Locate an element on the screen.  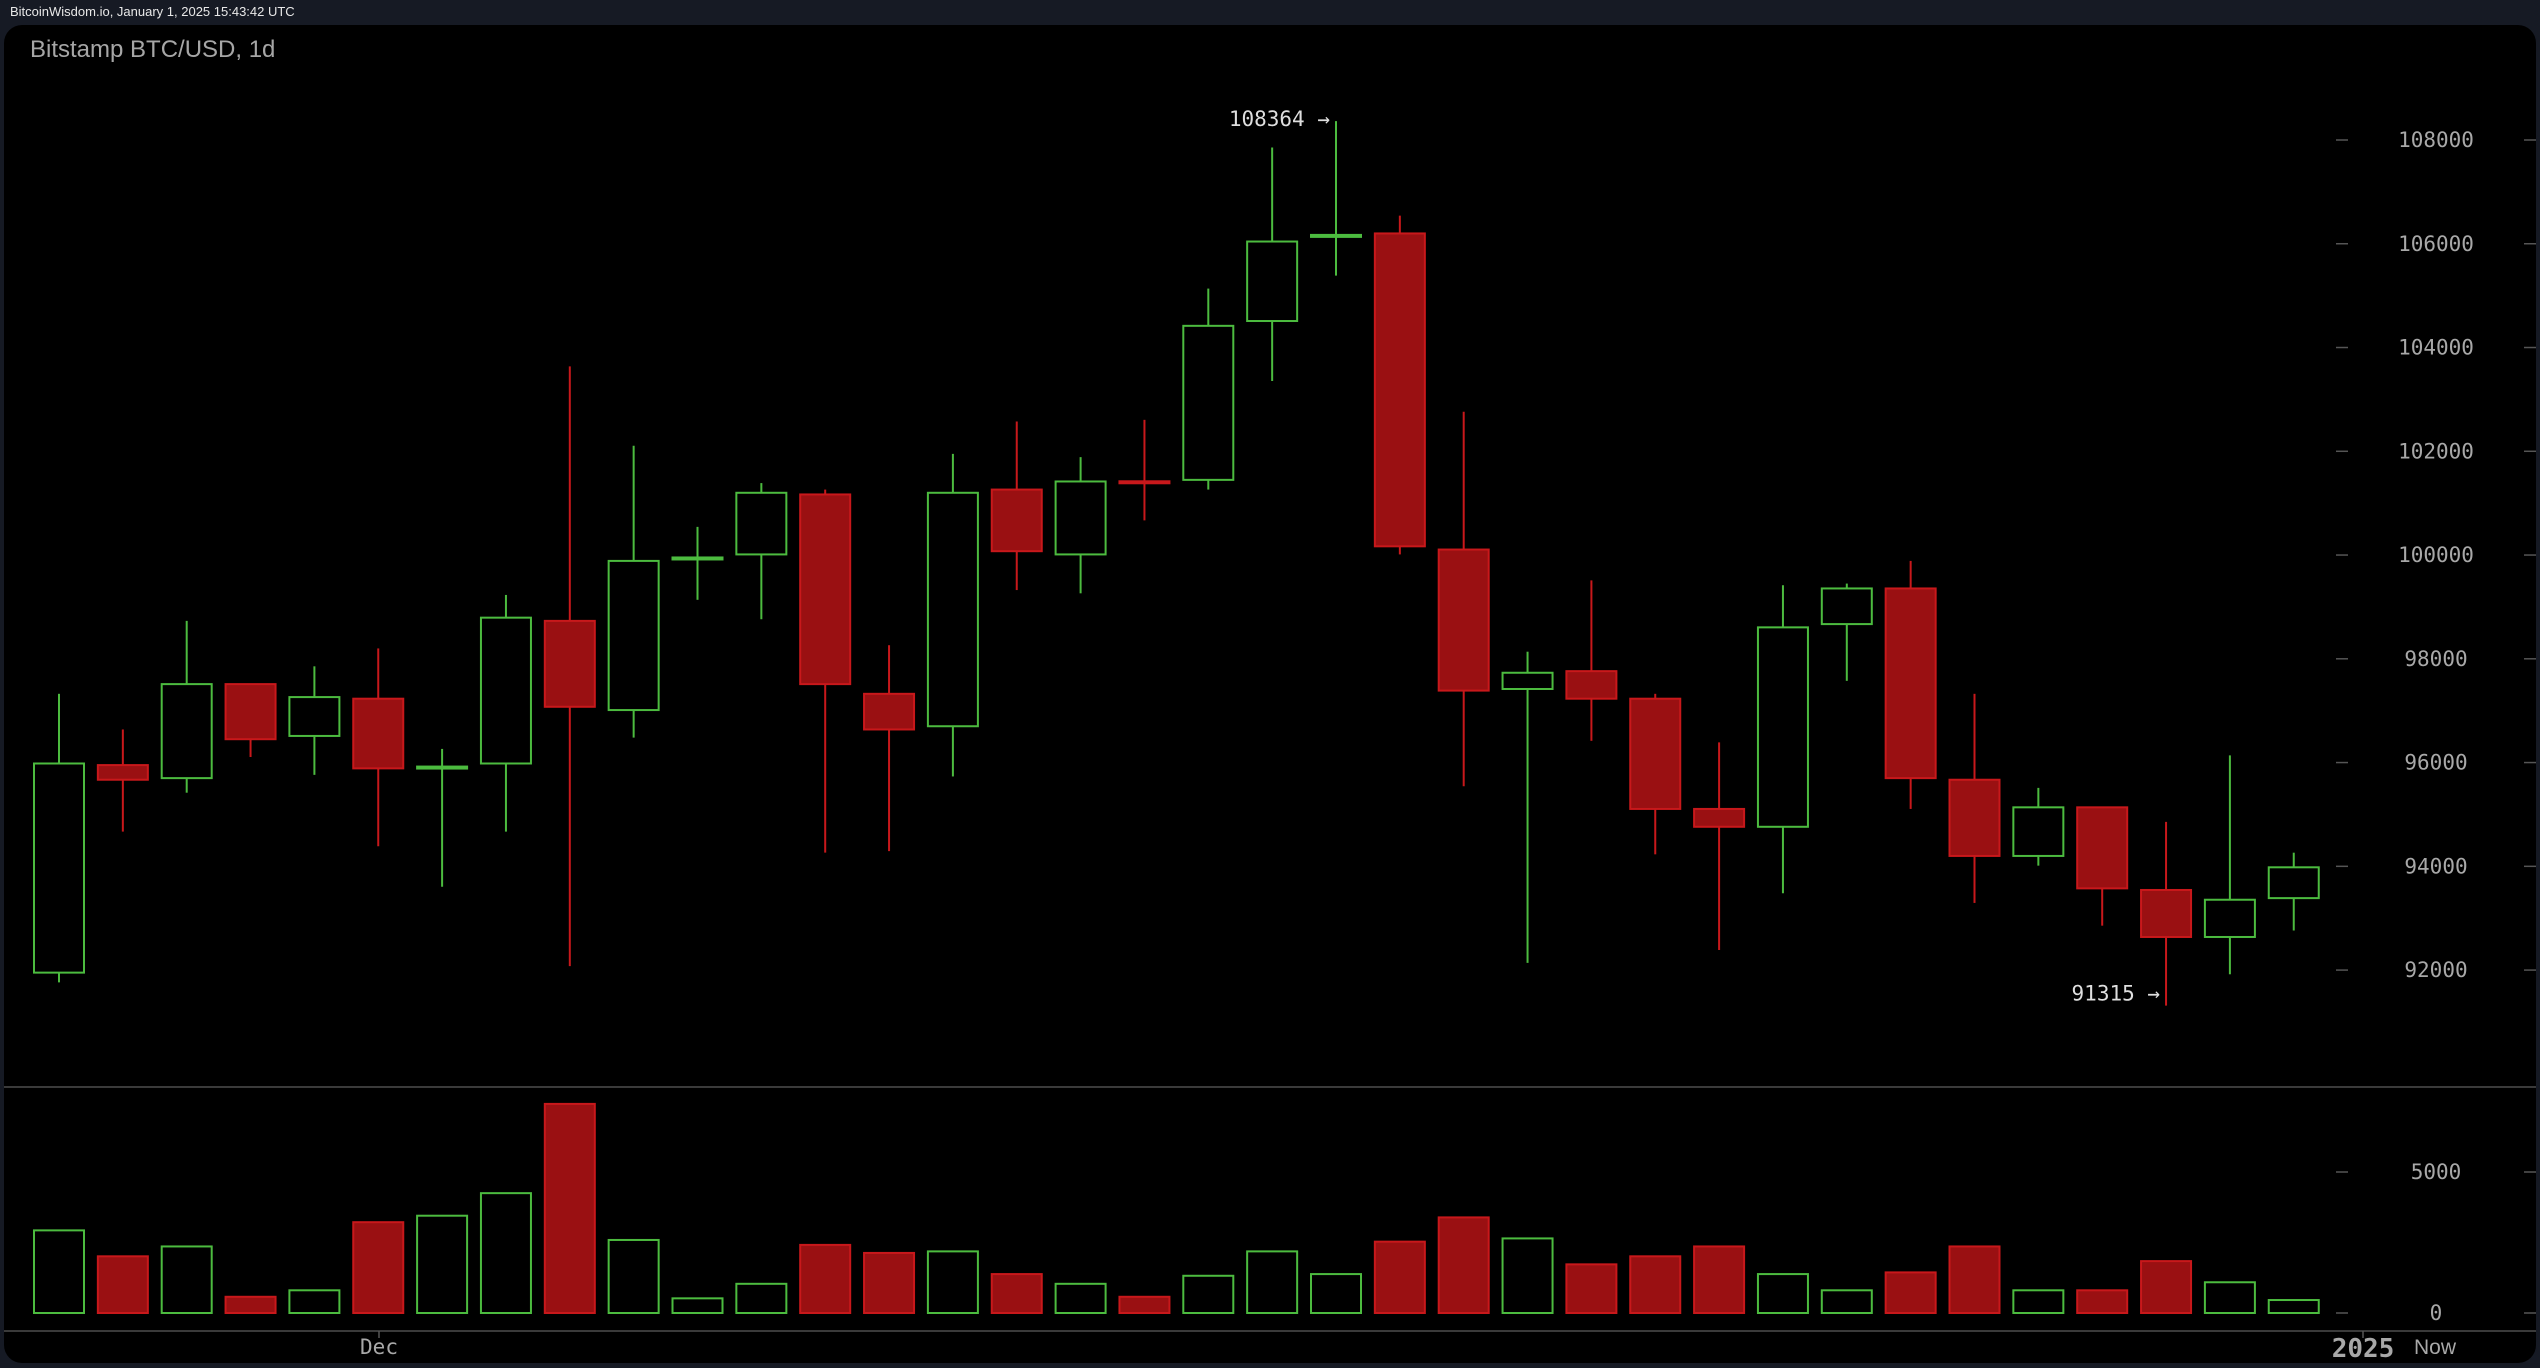
price-tick-label: 92000 is located at coordinates (2435, 970).